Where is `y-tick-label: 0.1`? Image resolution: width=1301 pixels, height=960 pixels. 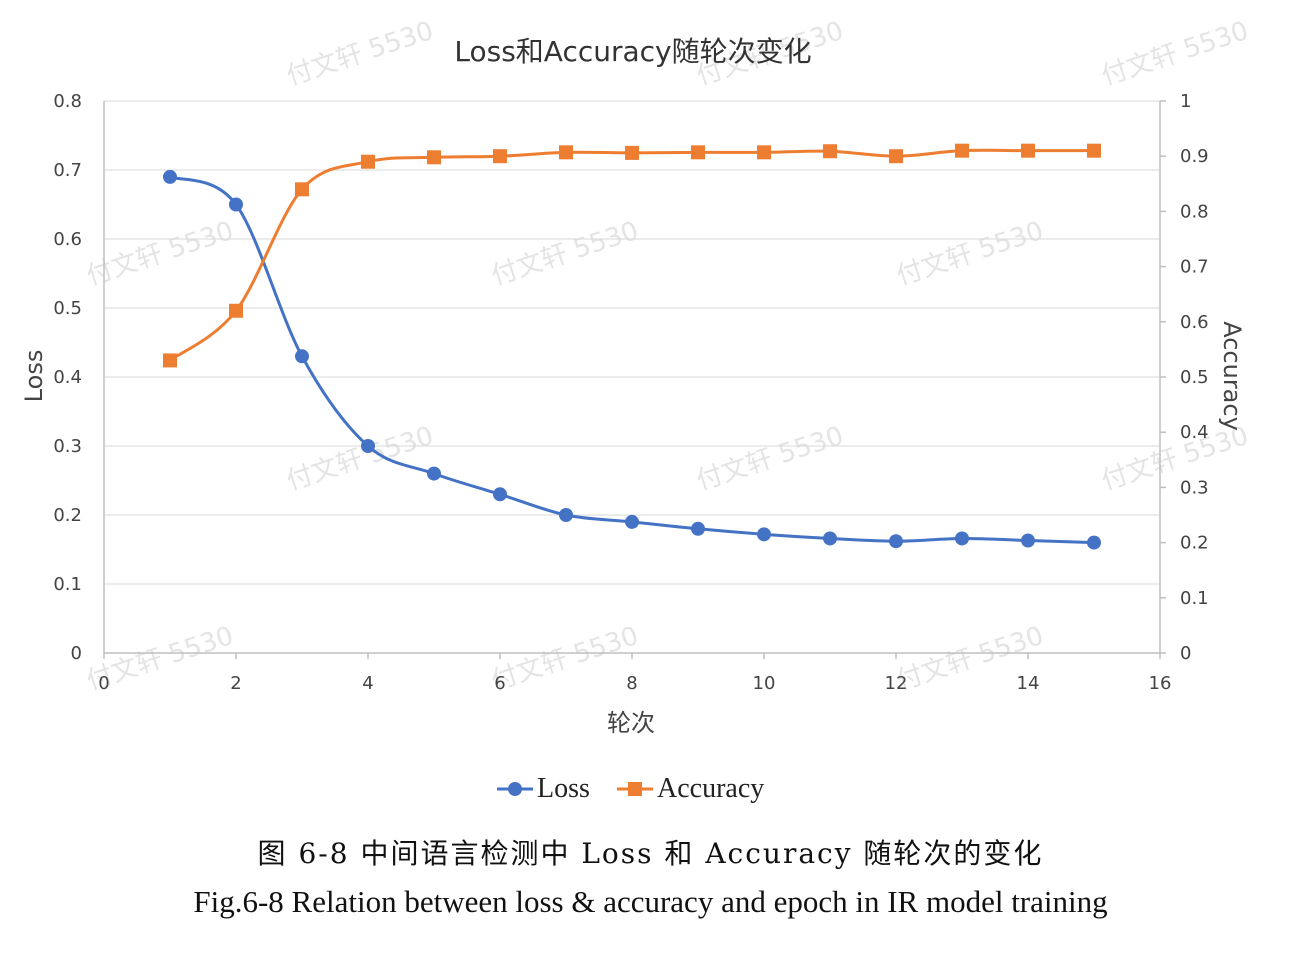 y-tick-label: 0.1 is located at coordinates (67, 584).